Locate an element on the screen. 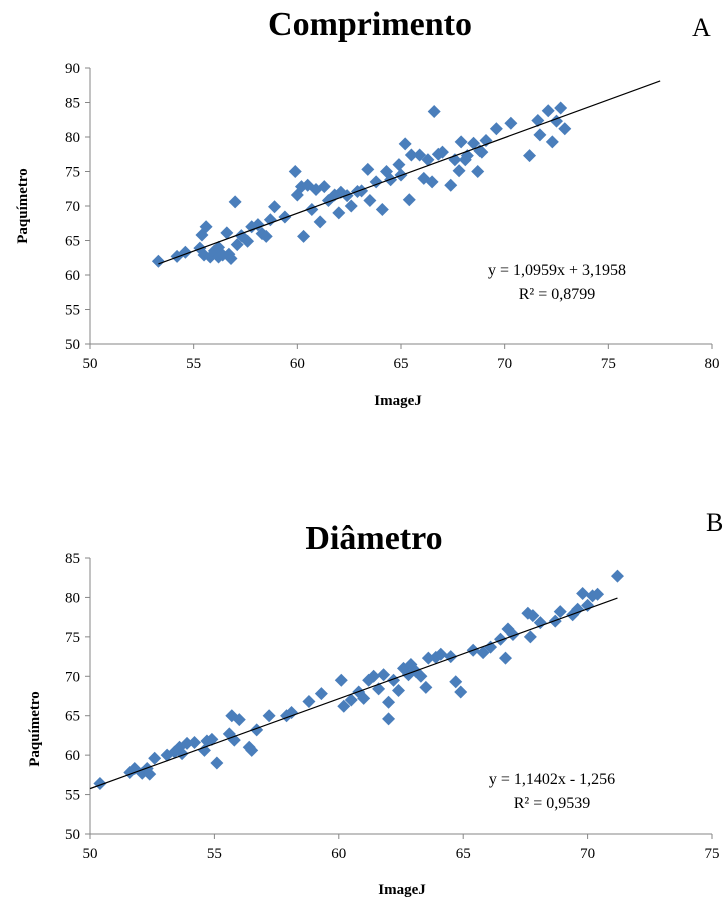 The height and width of the screenshot is (901, 724). y-tick-label: 50 is located at coordinates (72, 835).